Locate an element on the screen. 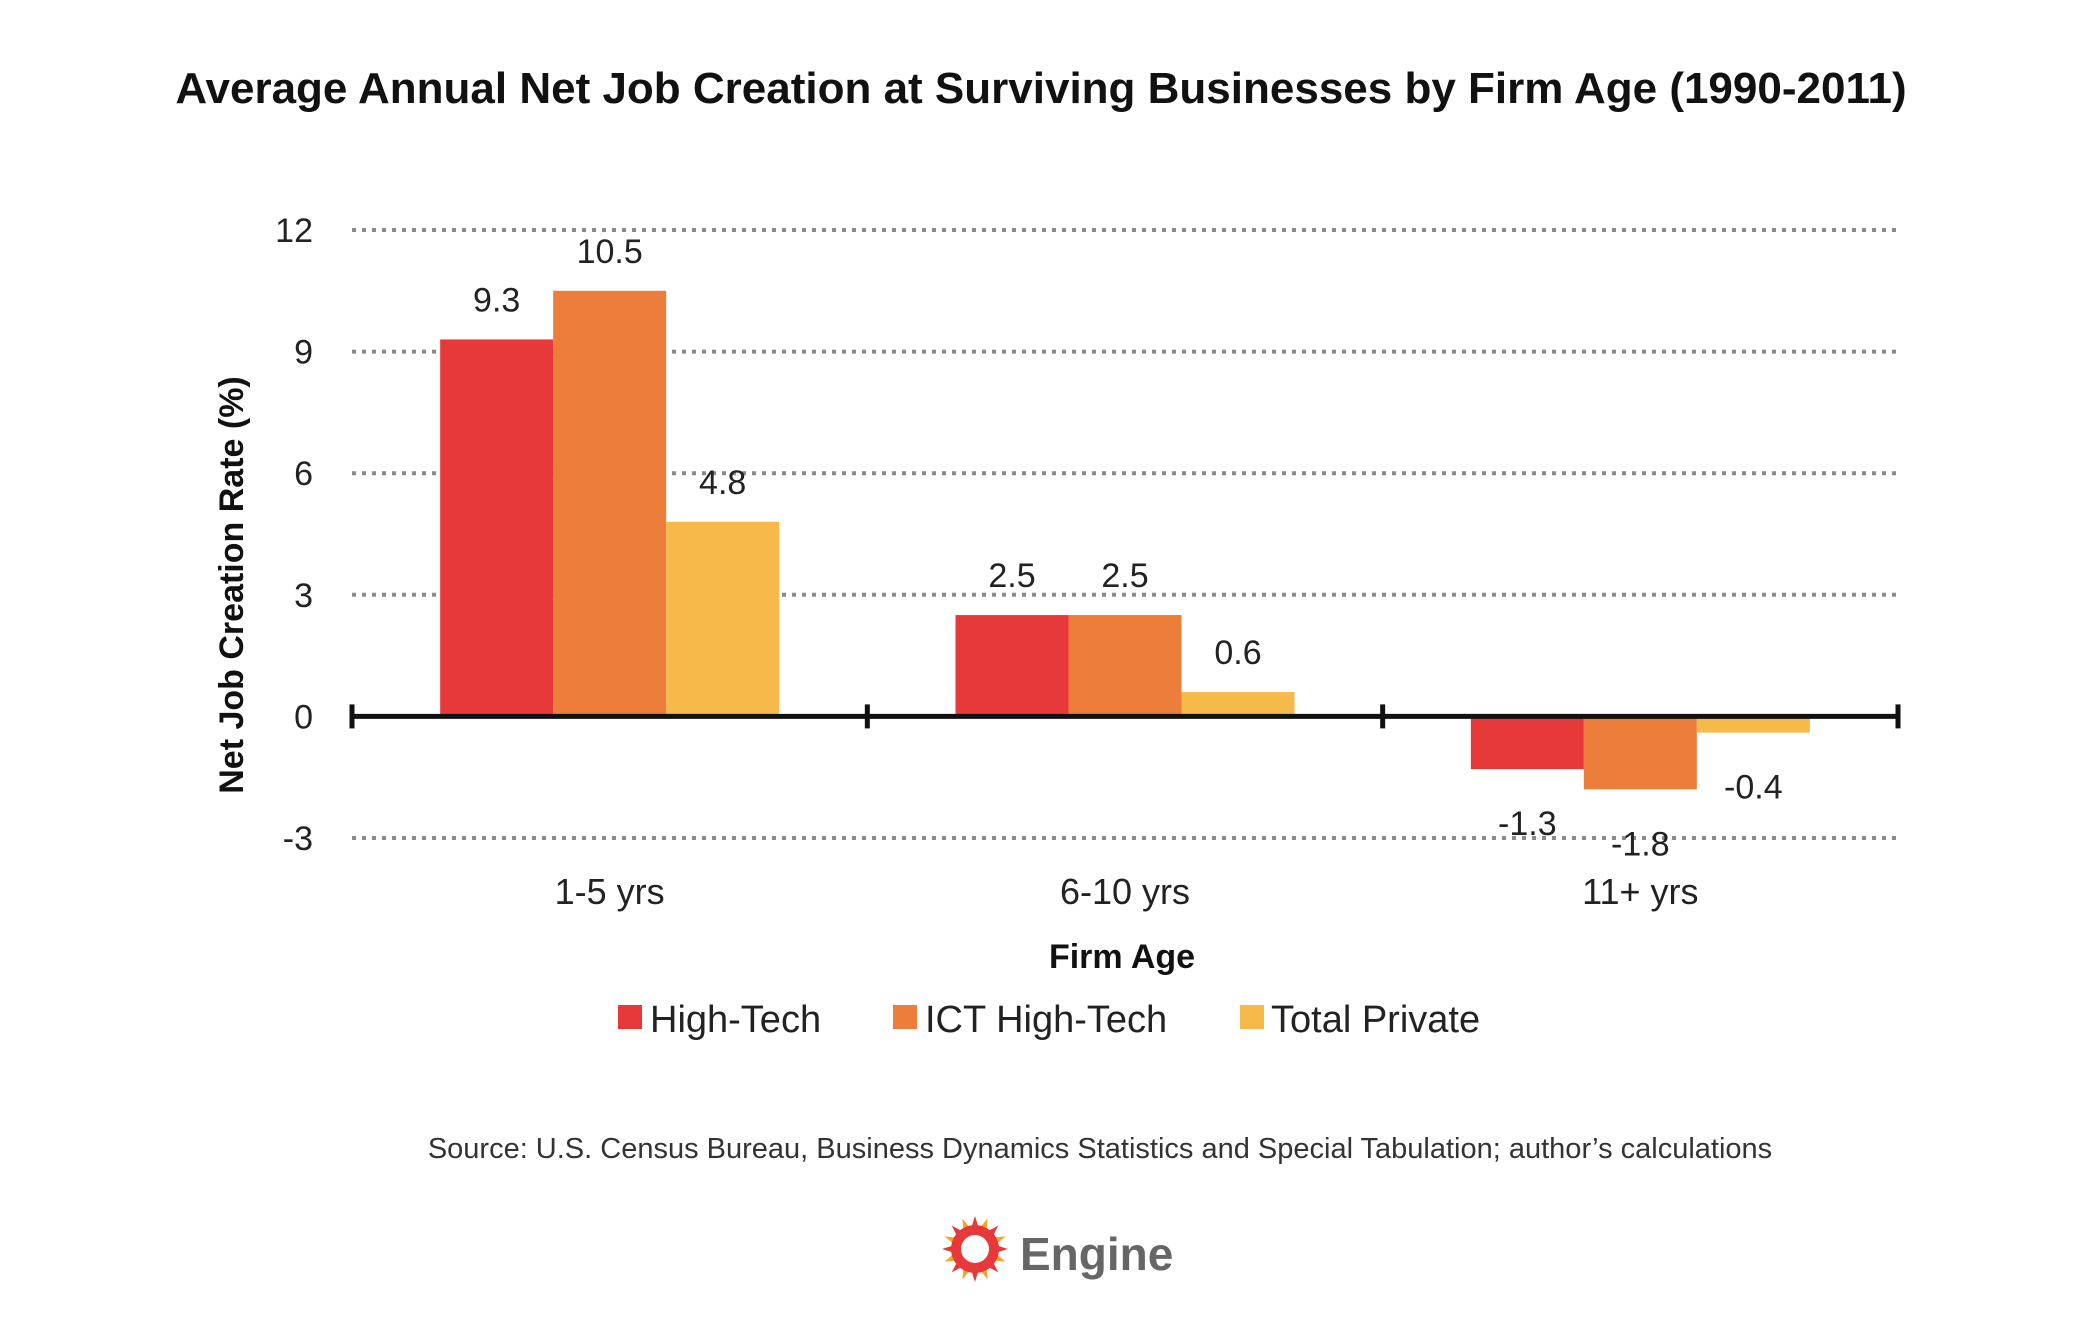  data-label: -1.3 is located at coordinates (1527, 824).